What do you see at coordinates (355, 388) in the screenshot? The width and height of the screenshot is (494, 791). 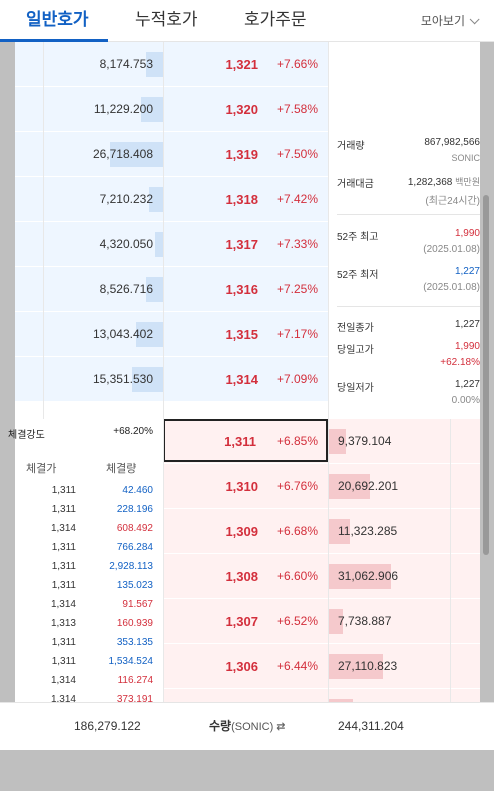 I see `day-low-label: 당일저가` at bounding box center [355, 388].